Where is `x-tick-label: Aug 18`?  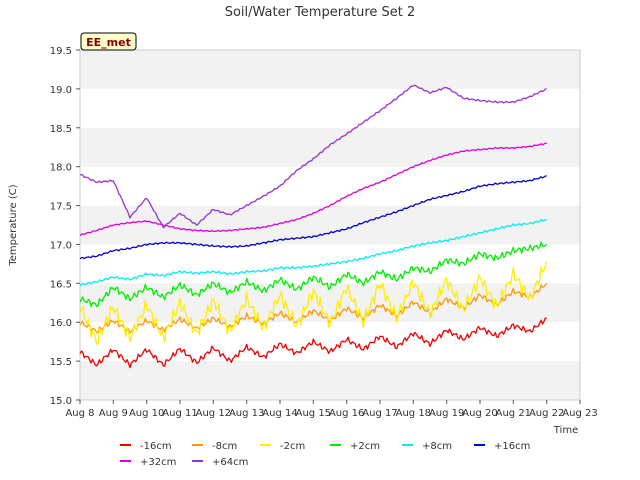
x-tick-label: Aug 18 is located at coordinates (413, 413).